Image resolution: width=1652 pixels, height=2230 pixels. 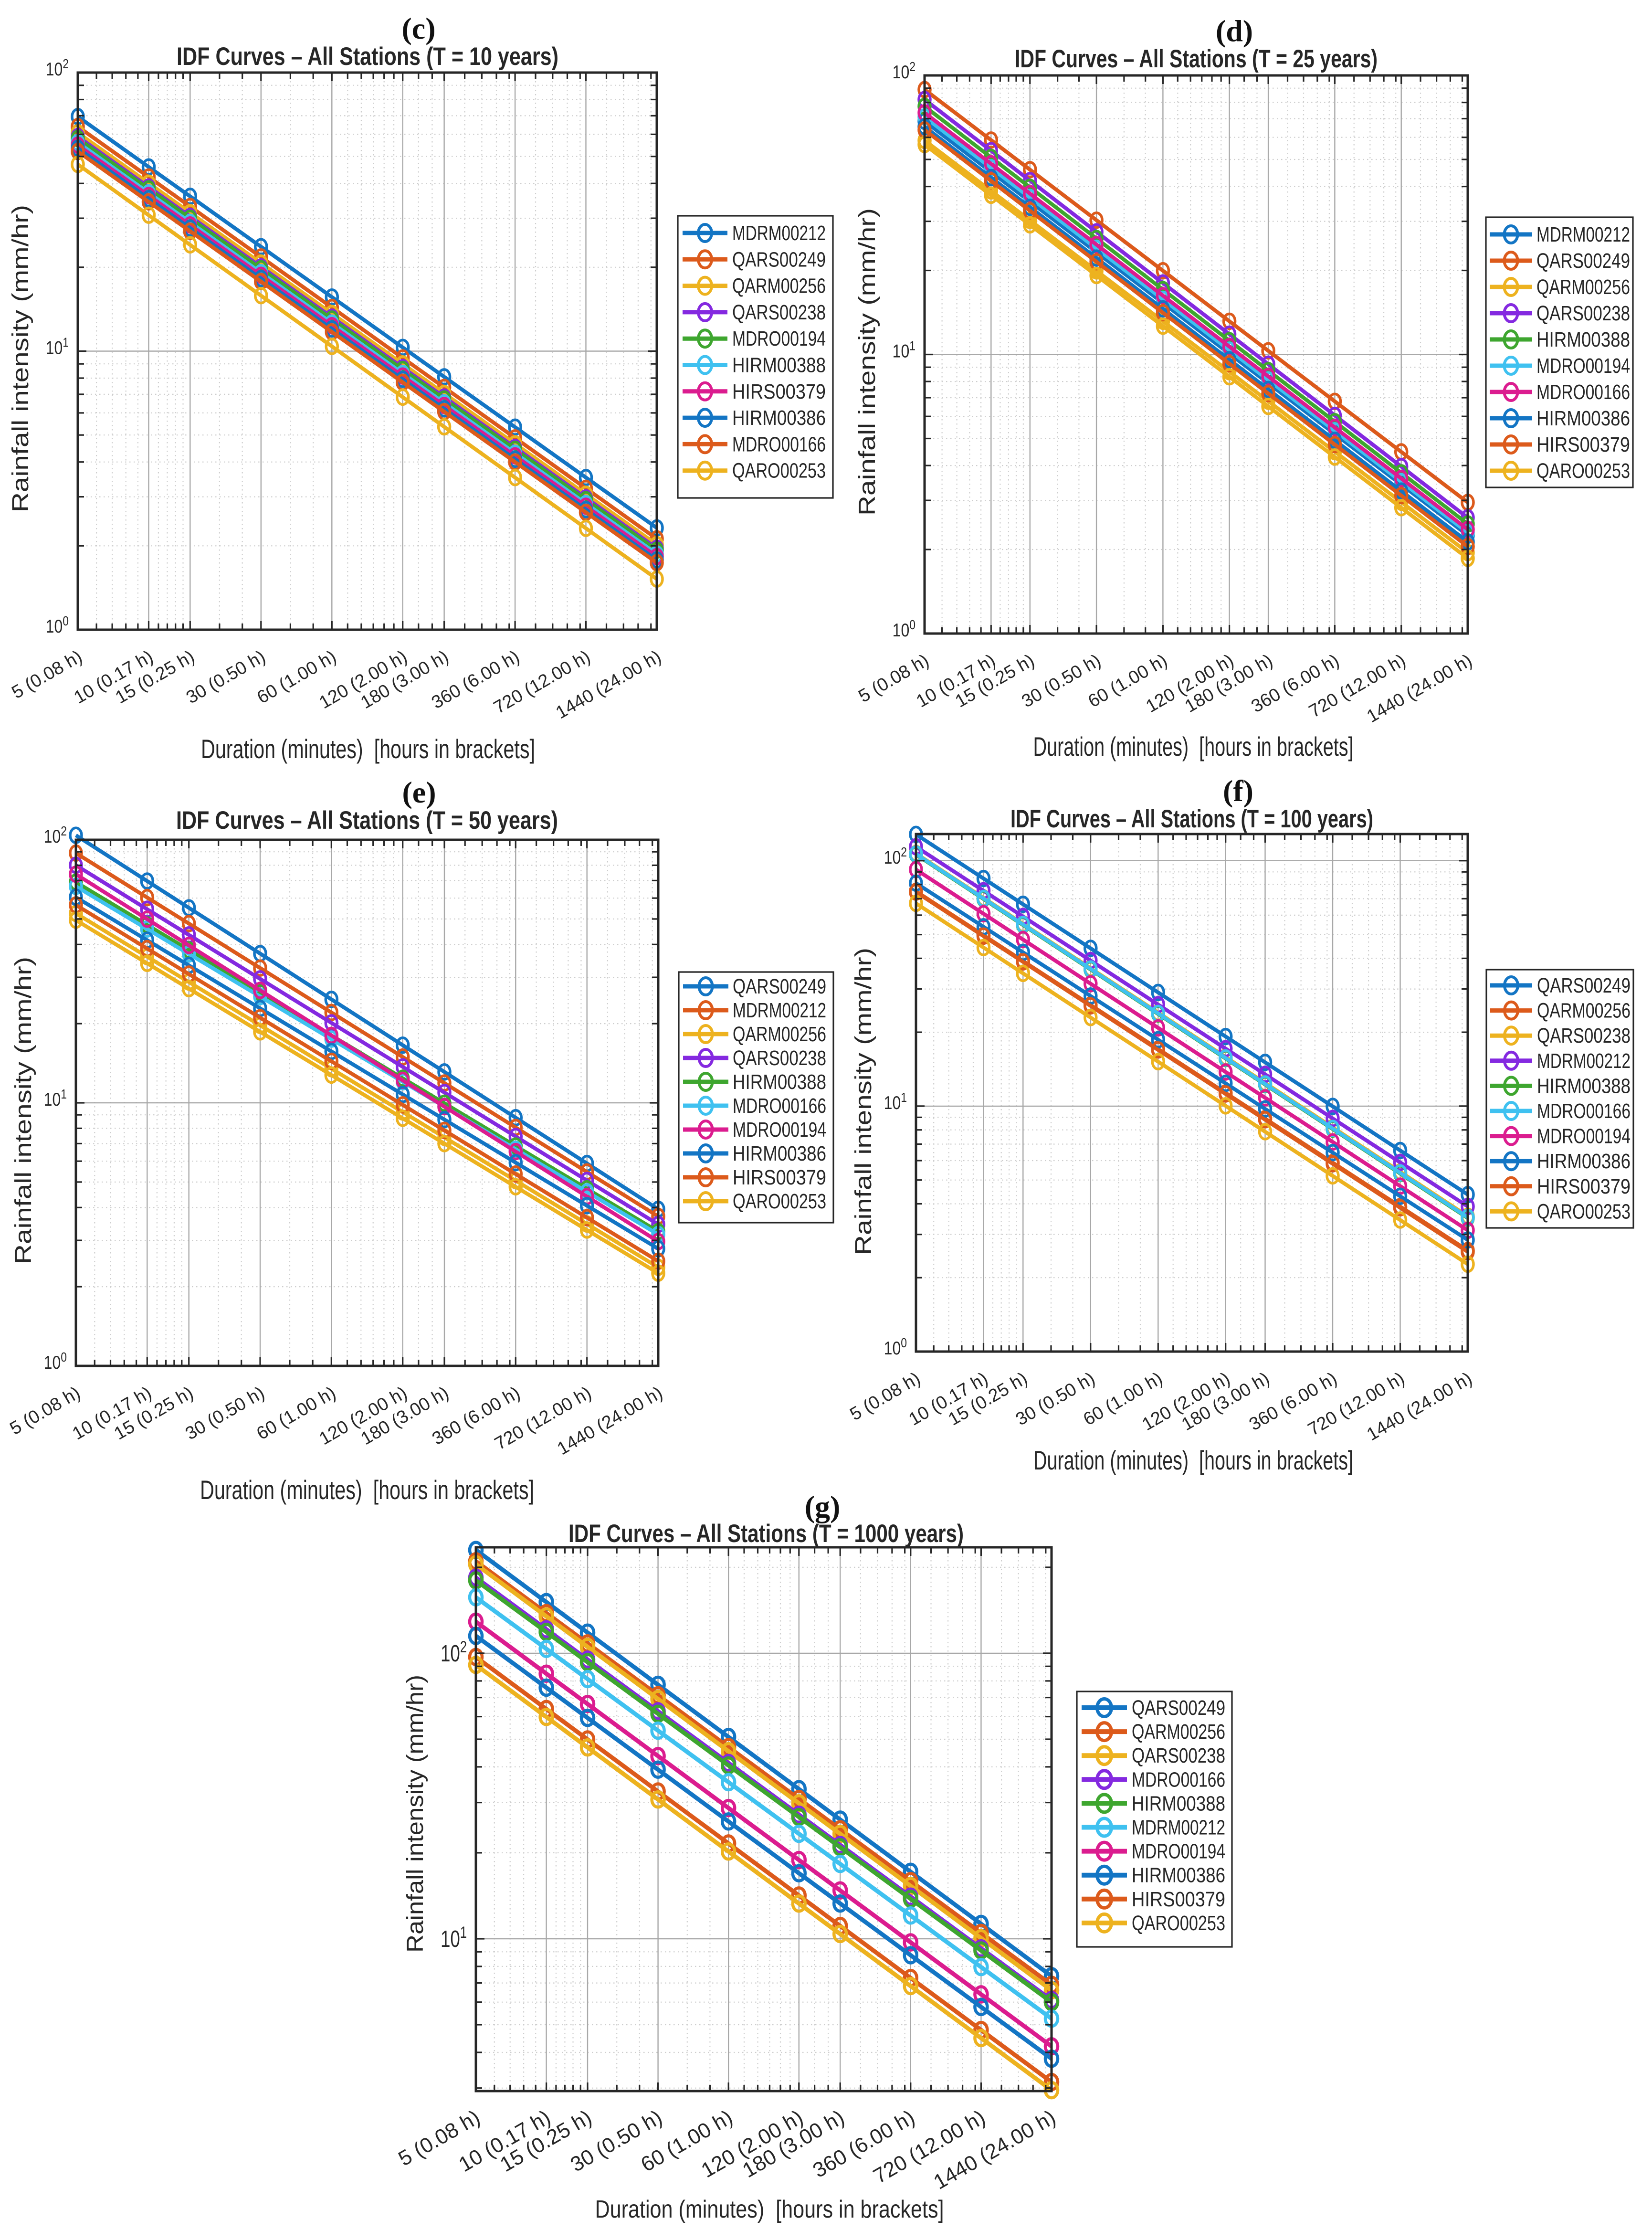 I want to click on svg-text: 10¹, so click(x=55, y=1098).